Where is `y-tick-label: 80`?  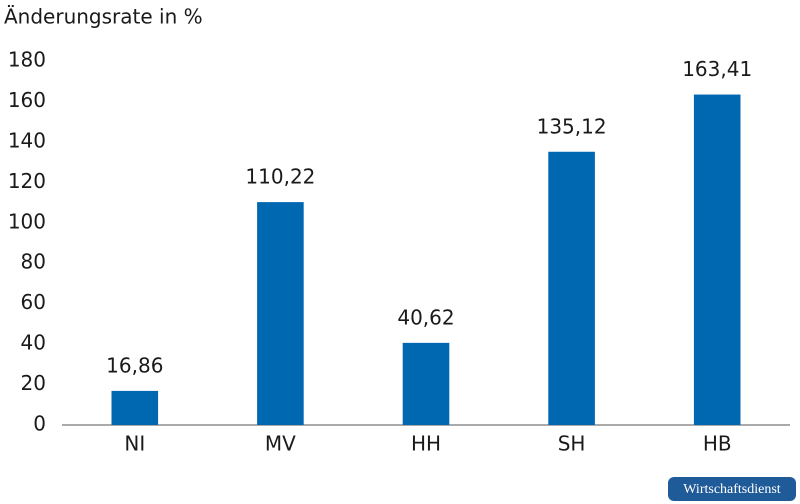
y-tick-label: 80 is located at coordinates (33, 262).